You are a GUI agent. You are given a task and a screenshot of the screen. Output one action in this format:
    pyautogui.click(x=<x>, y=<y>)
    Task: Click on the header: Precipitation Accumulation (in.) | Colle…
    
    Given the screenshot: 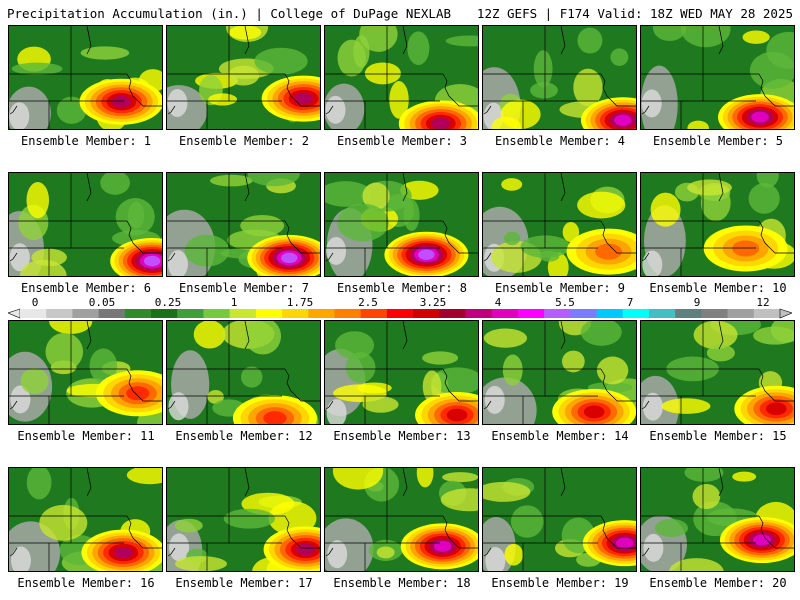 What is the action you would take?
    pyautogui.click(x=400, y=12)
    